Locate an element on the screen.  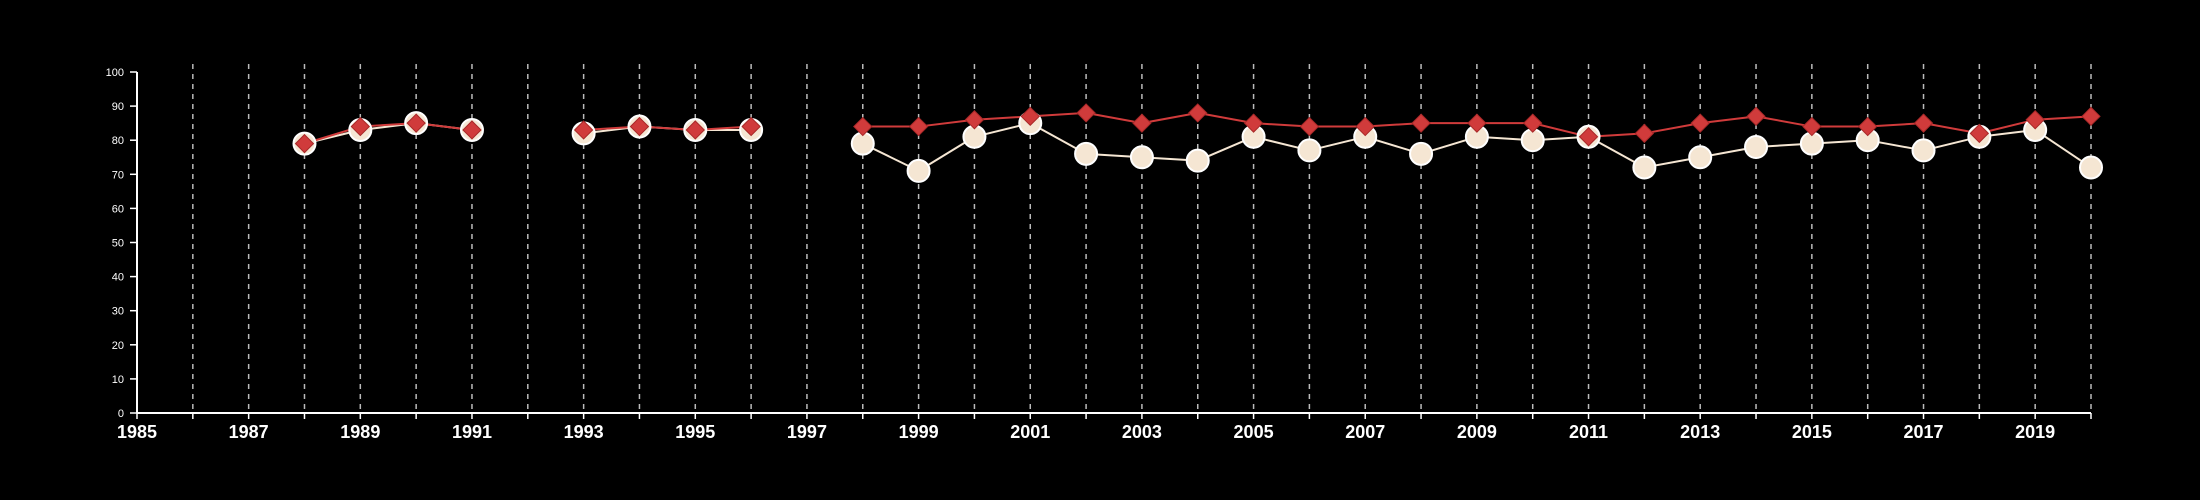
x-tick-label: 1985 is located at coordinates (137, 432).